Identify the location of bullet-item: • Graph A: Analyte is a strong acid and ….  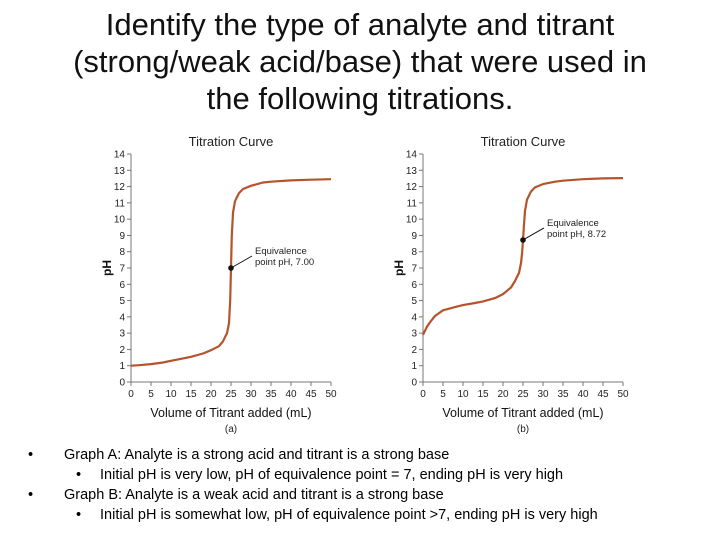
(373, 455).